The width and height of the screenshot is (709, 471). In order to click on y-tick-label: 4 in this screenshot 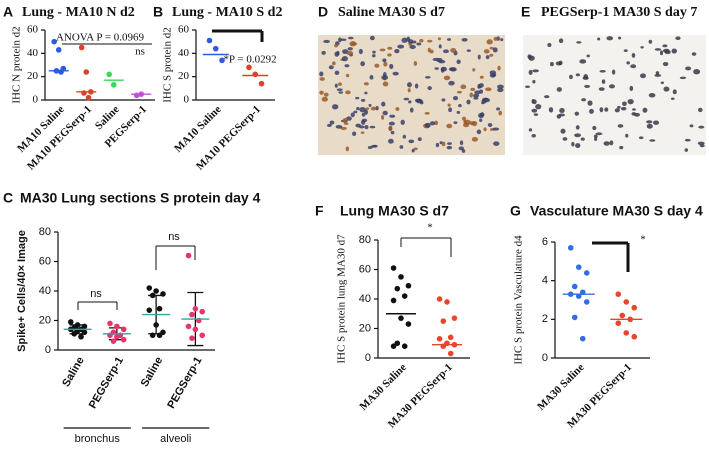, I will do `click(545, 281)`.